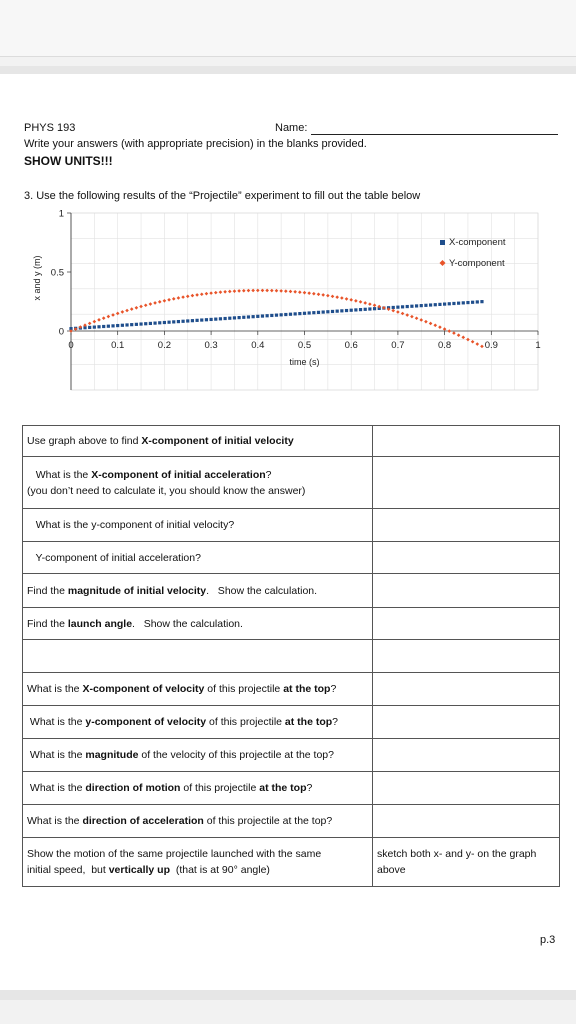  Describe the element at coordinates (305, 362) in the screenshot. I see `x-axis-label: time (s)` at that location.